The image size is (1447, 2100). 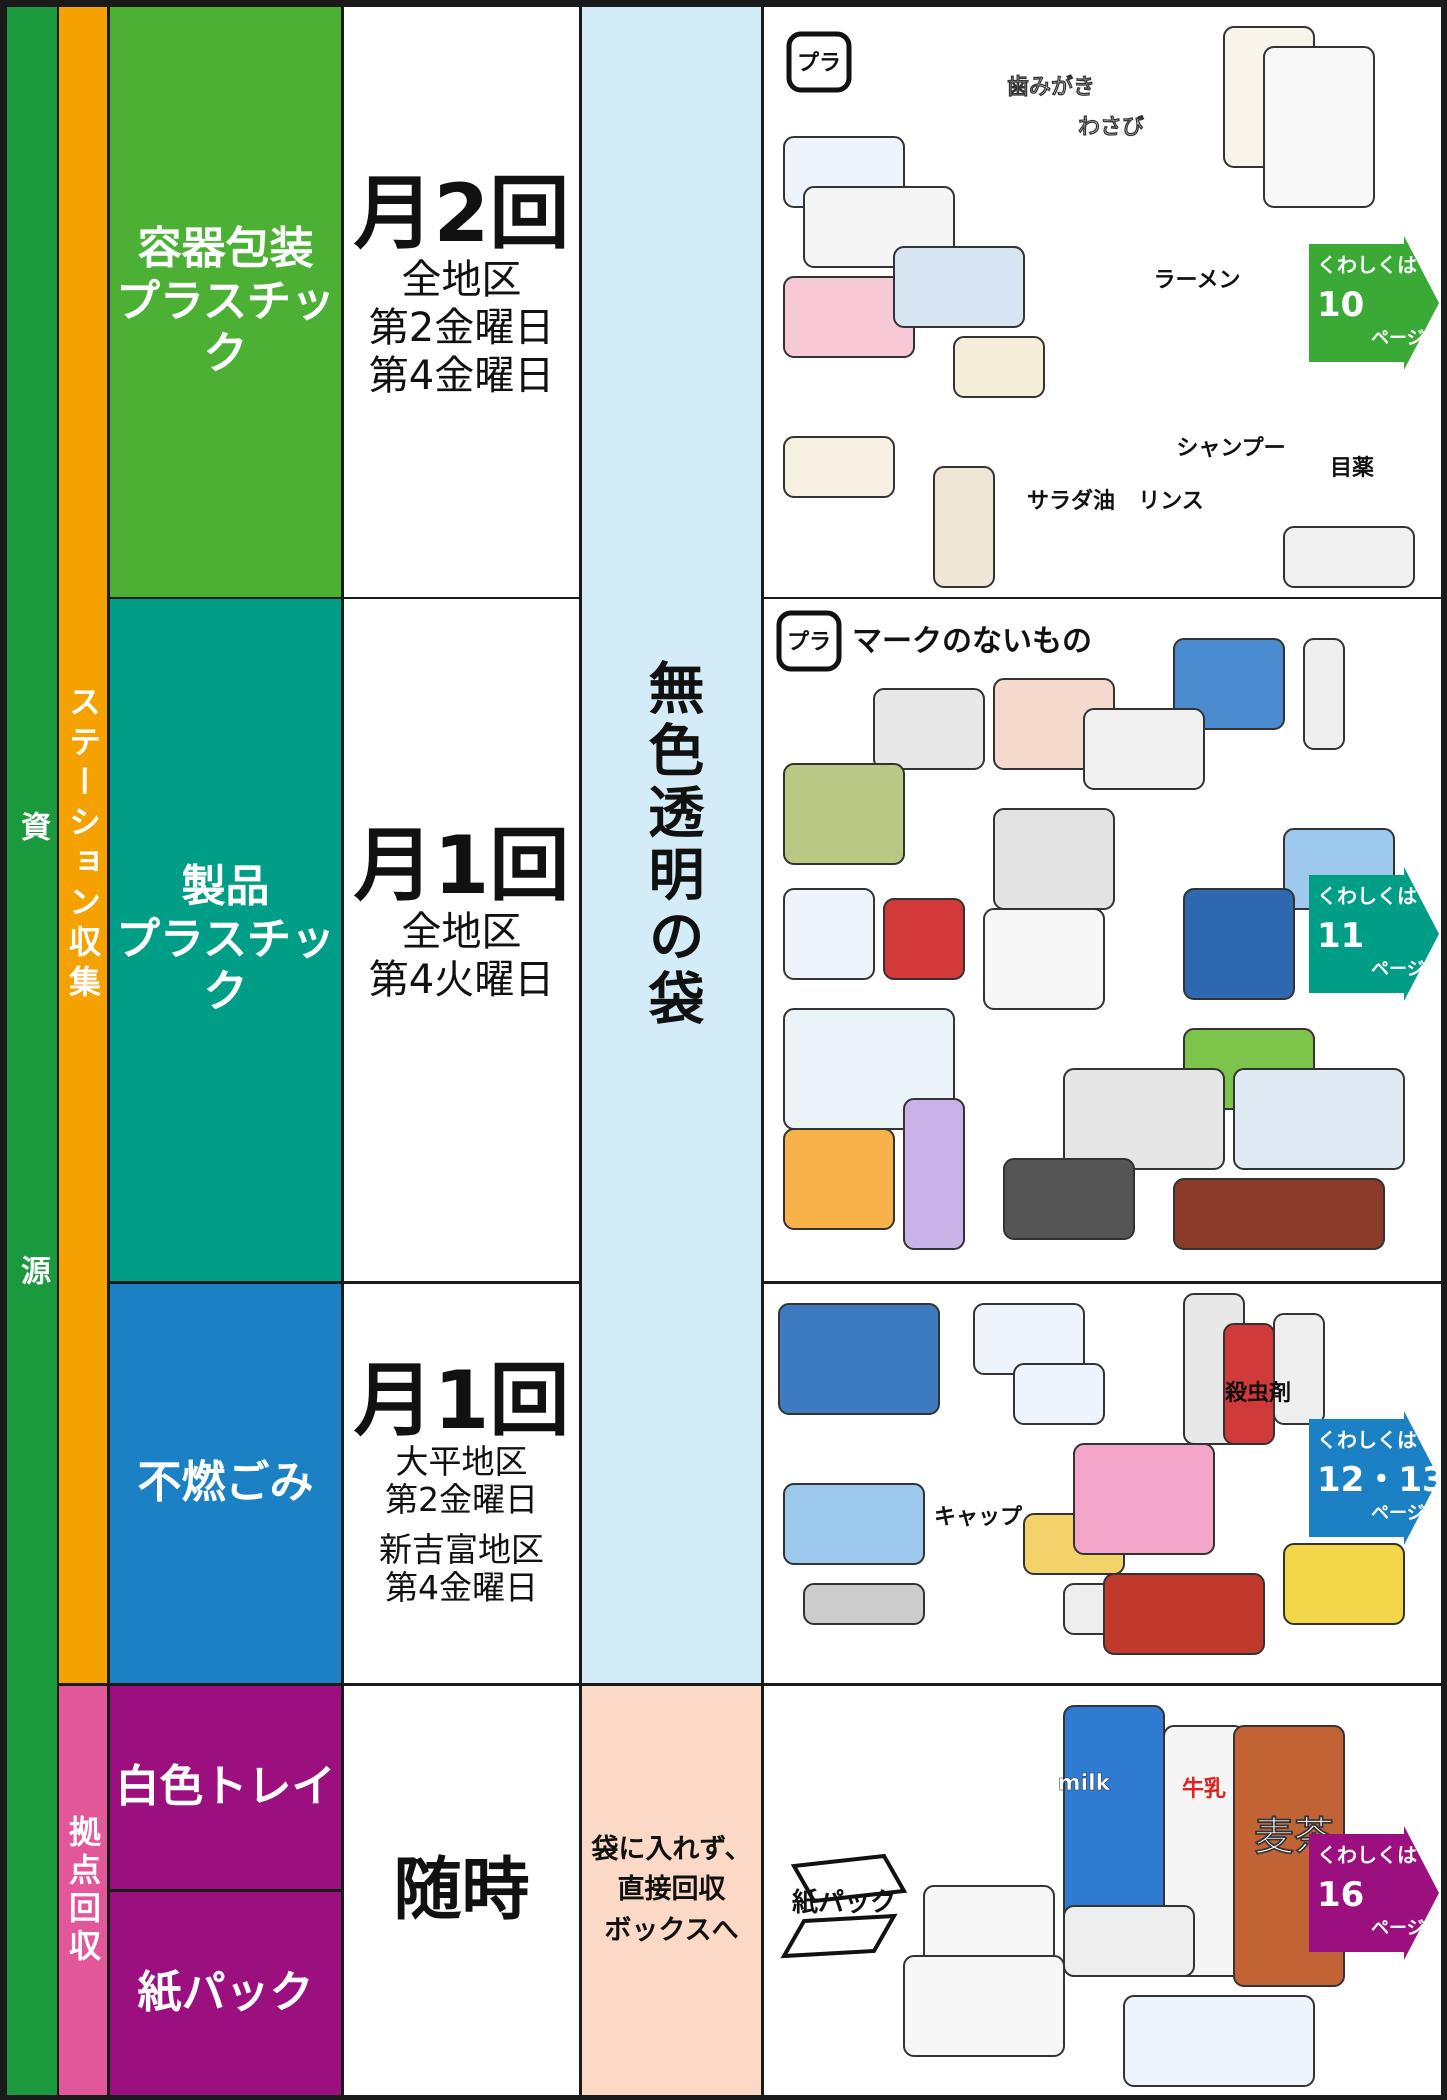 What do you see at coordinates (225, 886) in the screenshot?
I see `category-name: 製品` at bounding box center [225, 886].